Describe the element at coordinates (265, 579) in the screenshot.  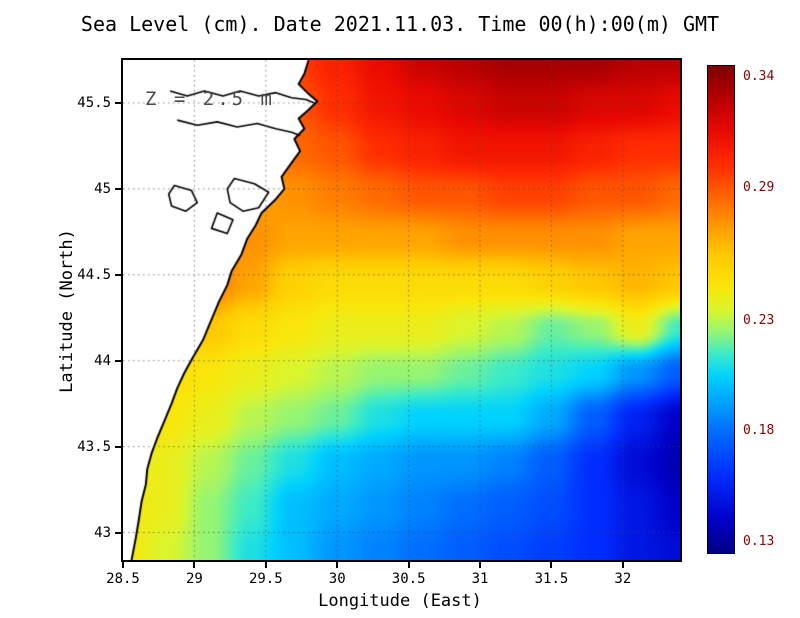
I see `x-tick-label: 29.5` at that location.